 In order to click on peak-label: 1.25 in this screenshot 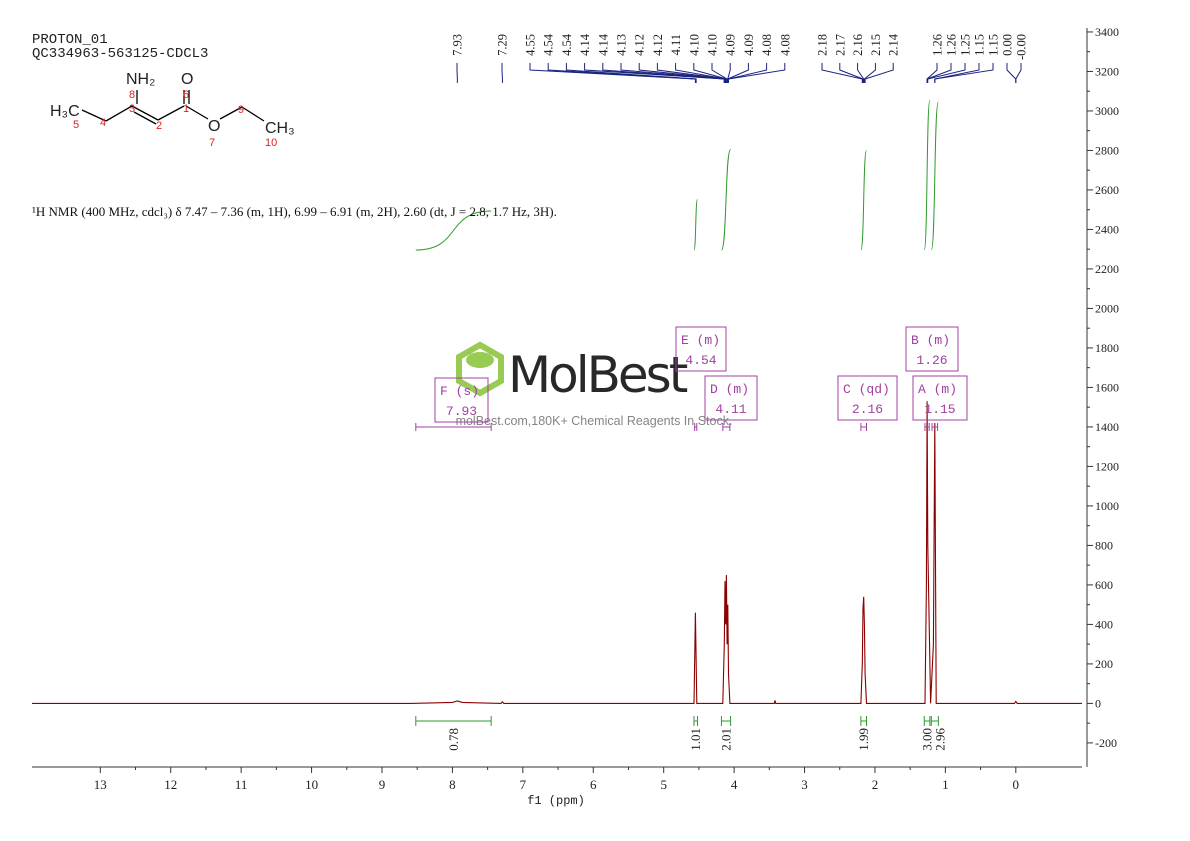, I will do `click(966, 45)`.